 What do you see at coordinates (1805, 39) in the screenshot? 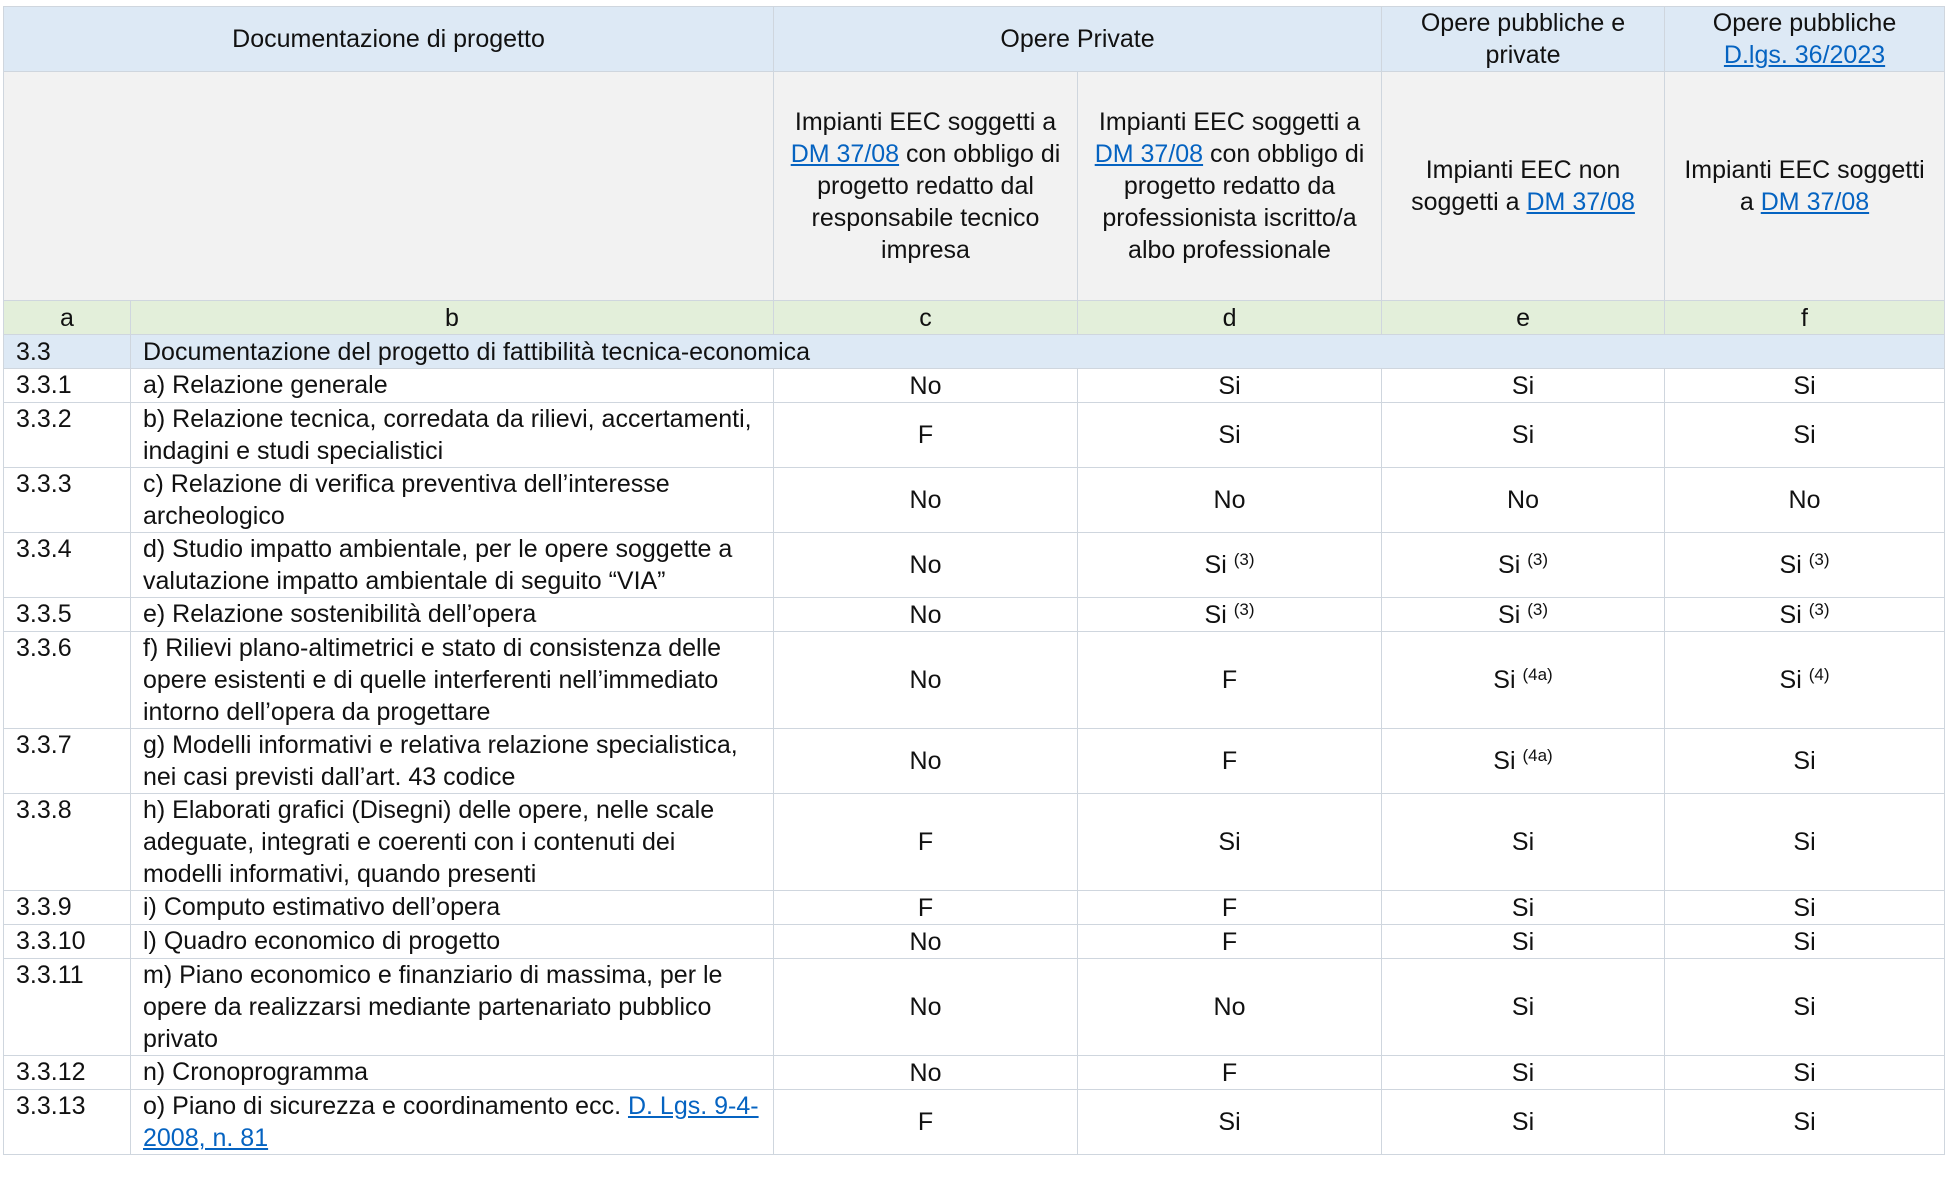
I see `header-cell: Opere pubbliche D.lgs. 36/2023` at bounding box center [1805, 39].